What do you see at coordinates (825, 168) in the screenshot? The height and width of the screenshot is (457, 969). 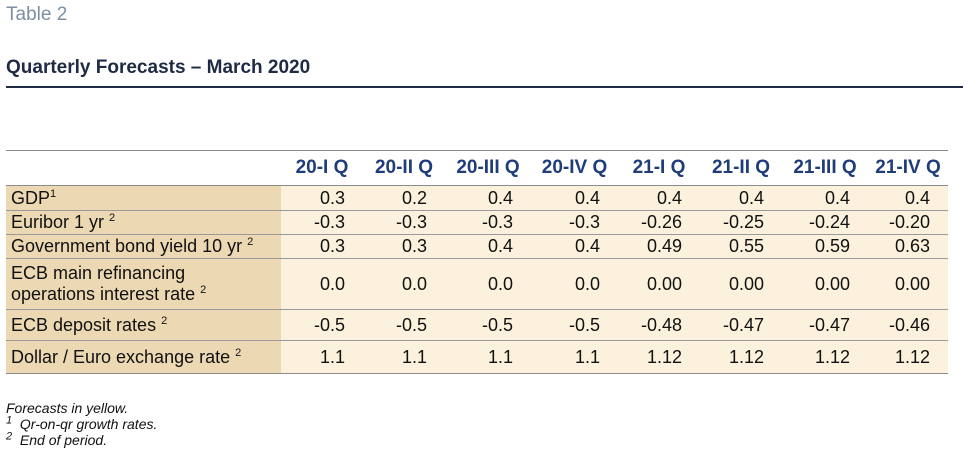 I see `column-header: 21-III Q` at bounding box center [825, 168].